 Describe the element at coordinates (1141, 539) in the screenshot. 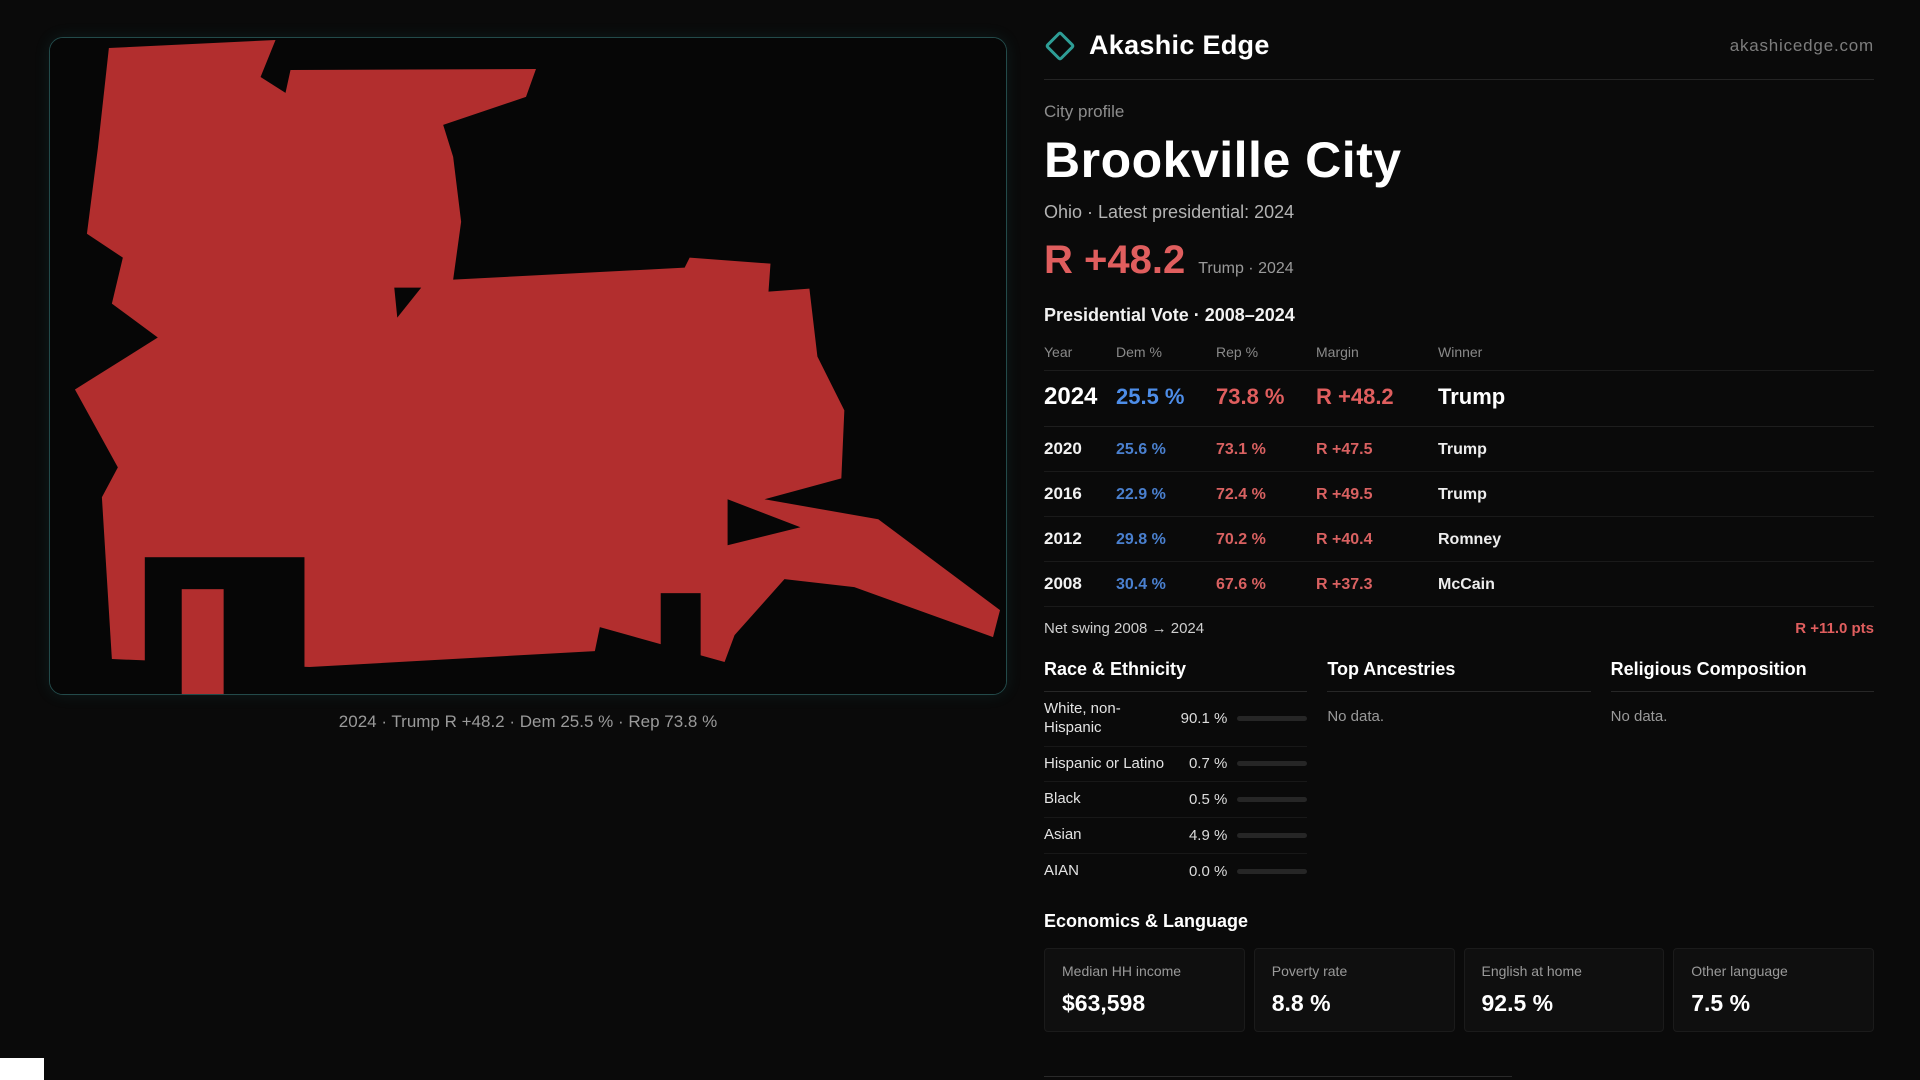

I see `cell-dem: 29.8 %` at that location.